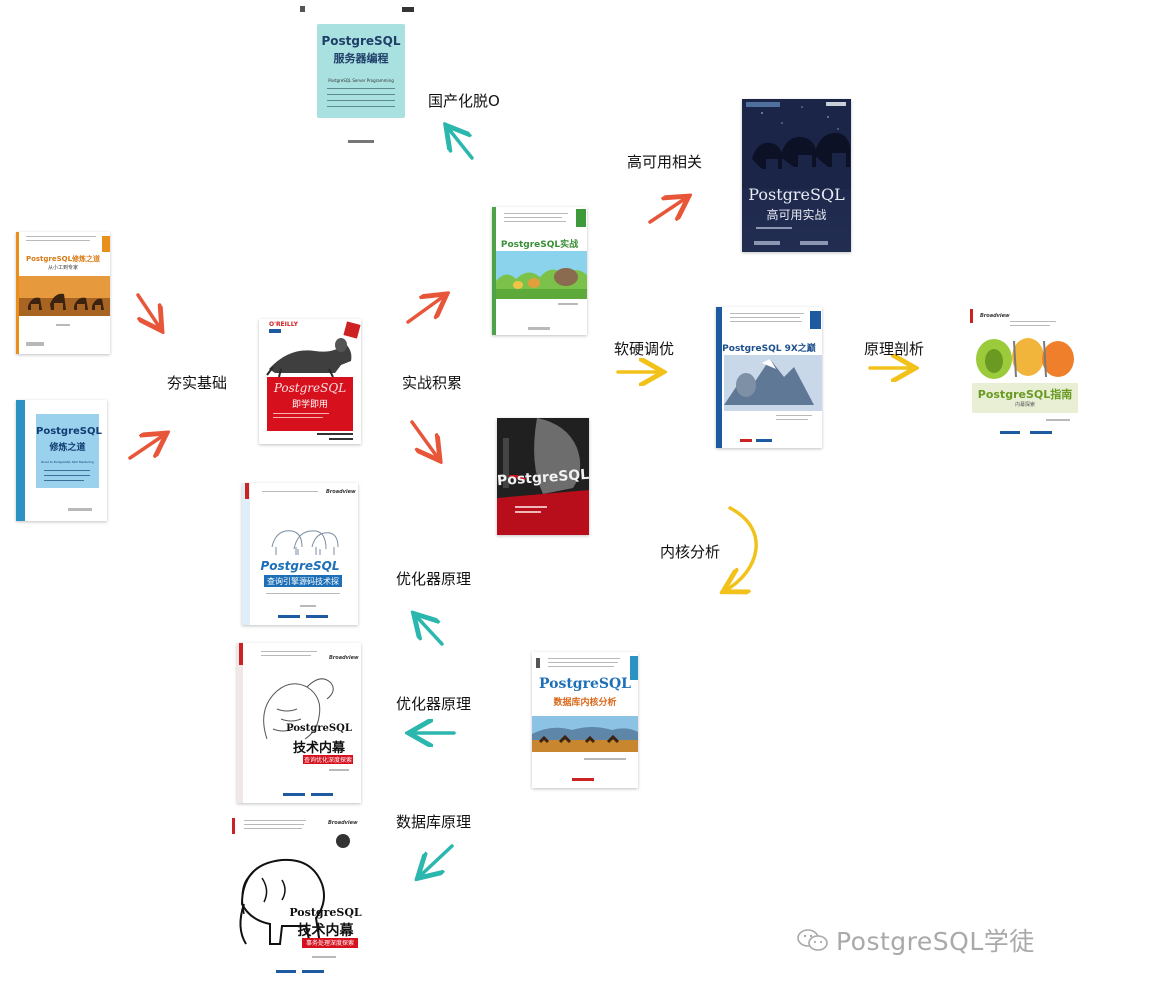 The image size is (1152, 990). Describe the element at coordinates (67, 462) in the screenshot. I see `xiulian-blue-en: Road to PostgreSQL Skill Mastering` at that location.